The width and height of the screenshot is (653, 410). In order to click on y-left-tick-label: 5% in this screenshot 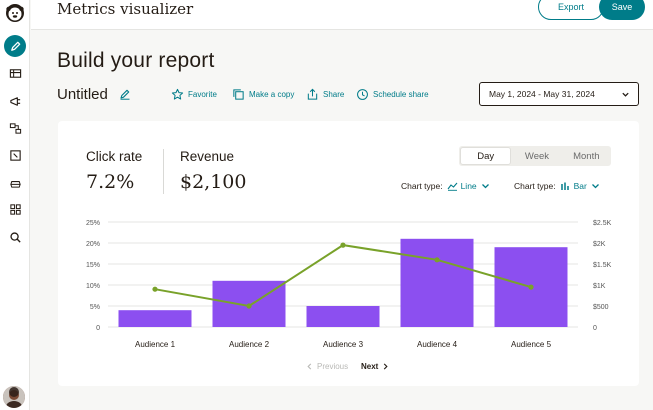, I will do `click(95, 307)`.